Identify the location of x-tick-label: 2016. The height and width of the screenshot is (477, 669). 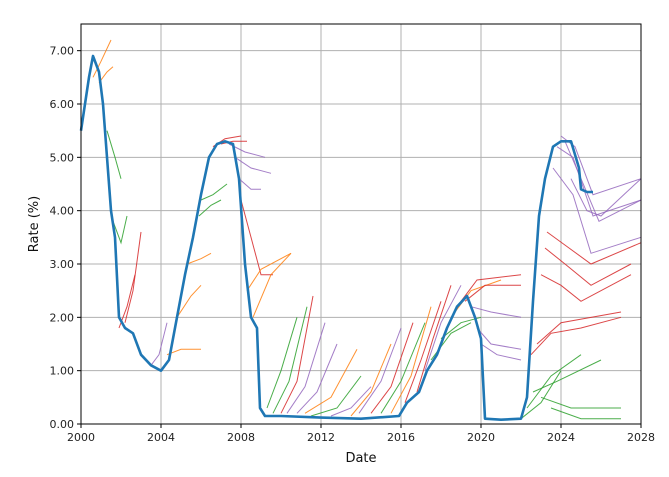
(401, 437).